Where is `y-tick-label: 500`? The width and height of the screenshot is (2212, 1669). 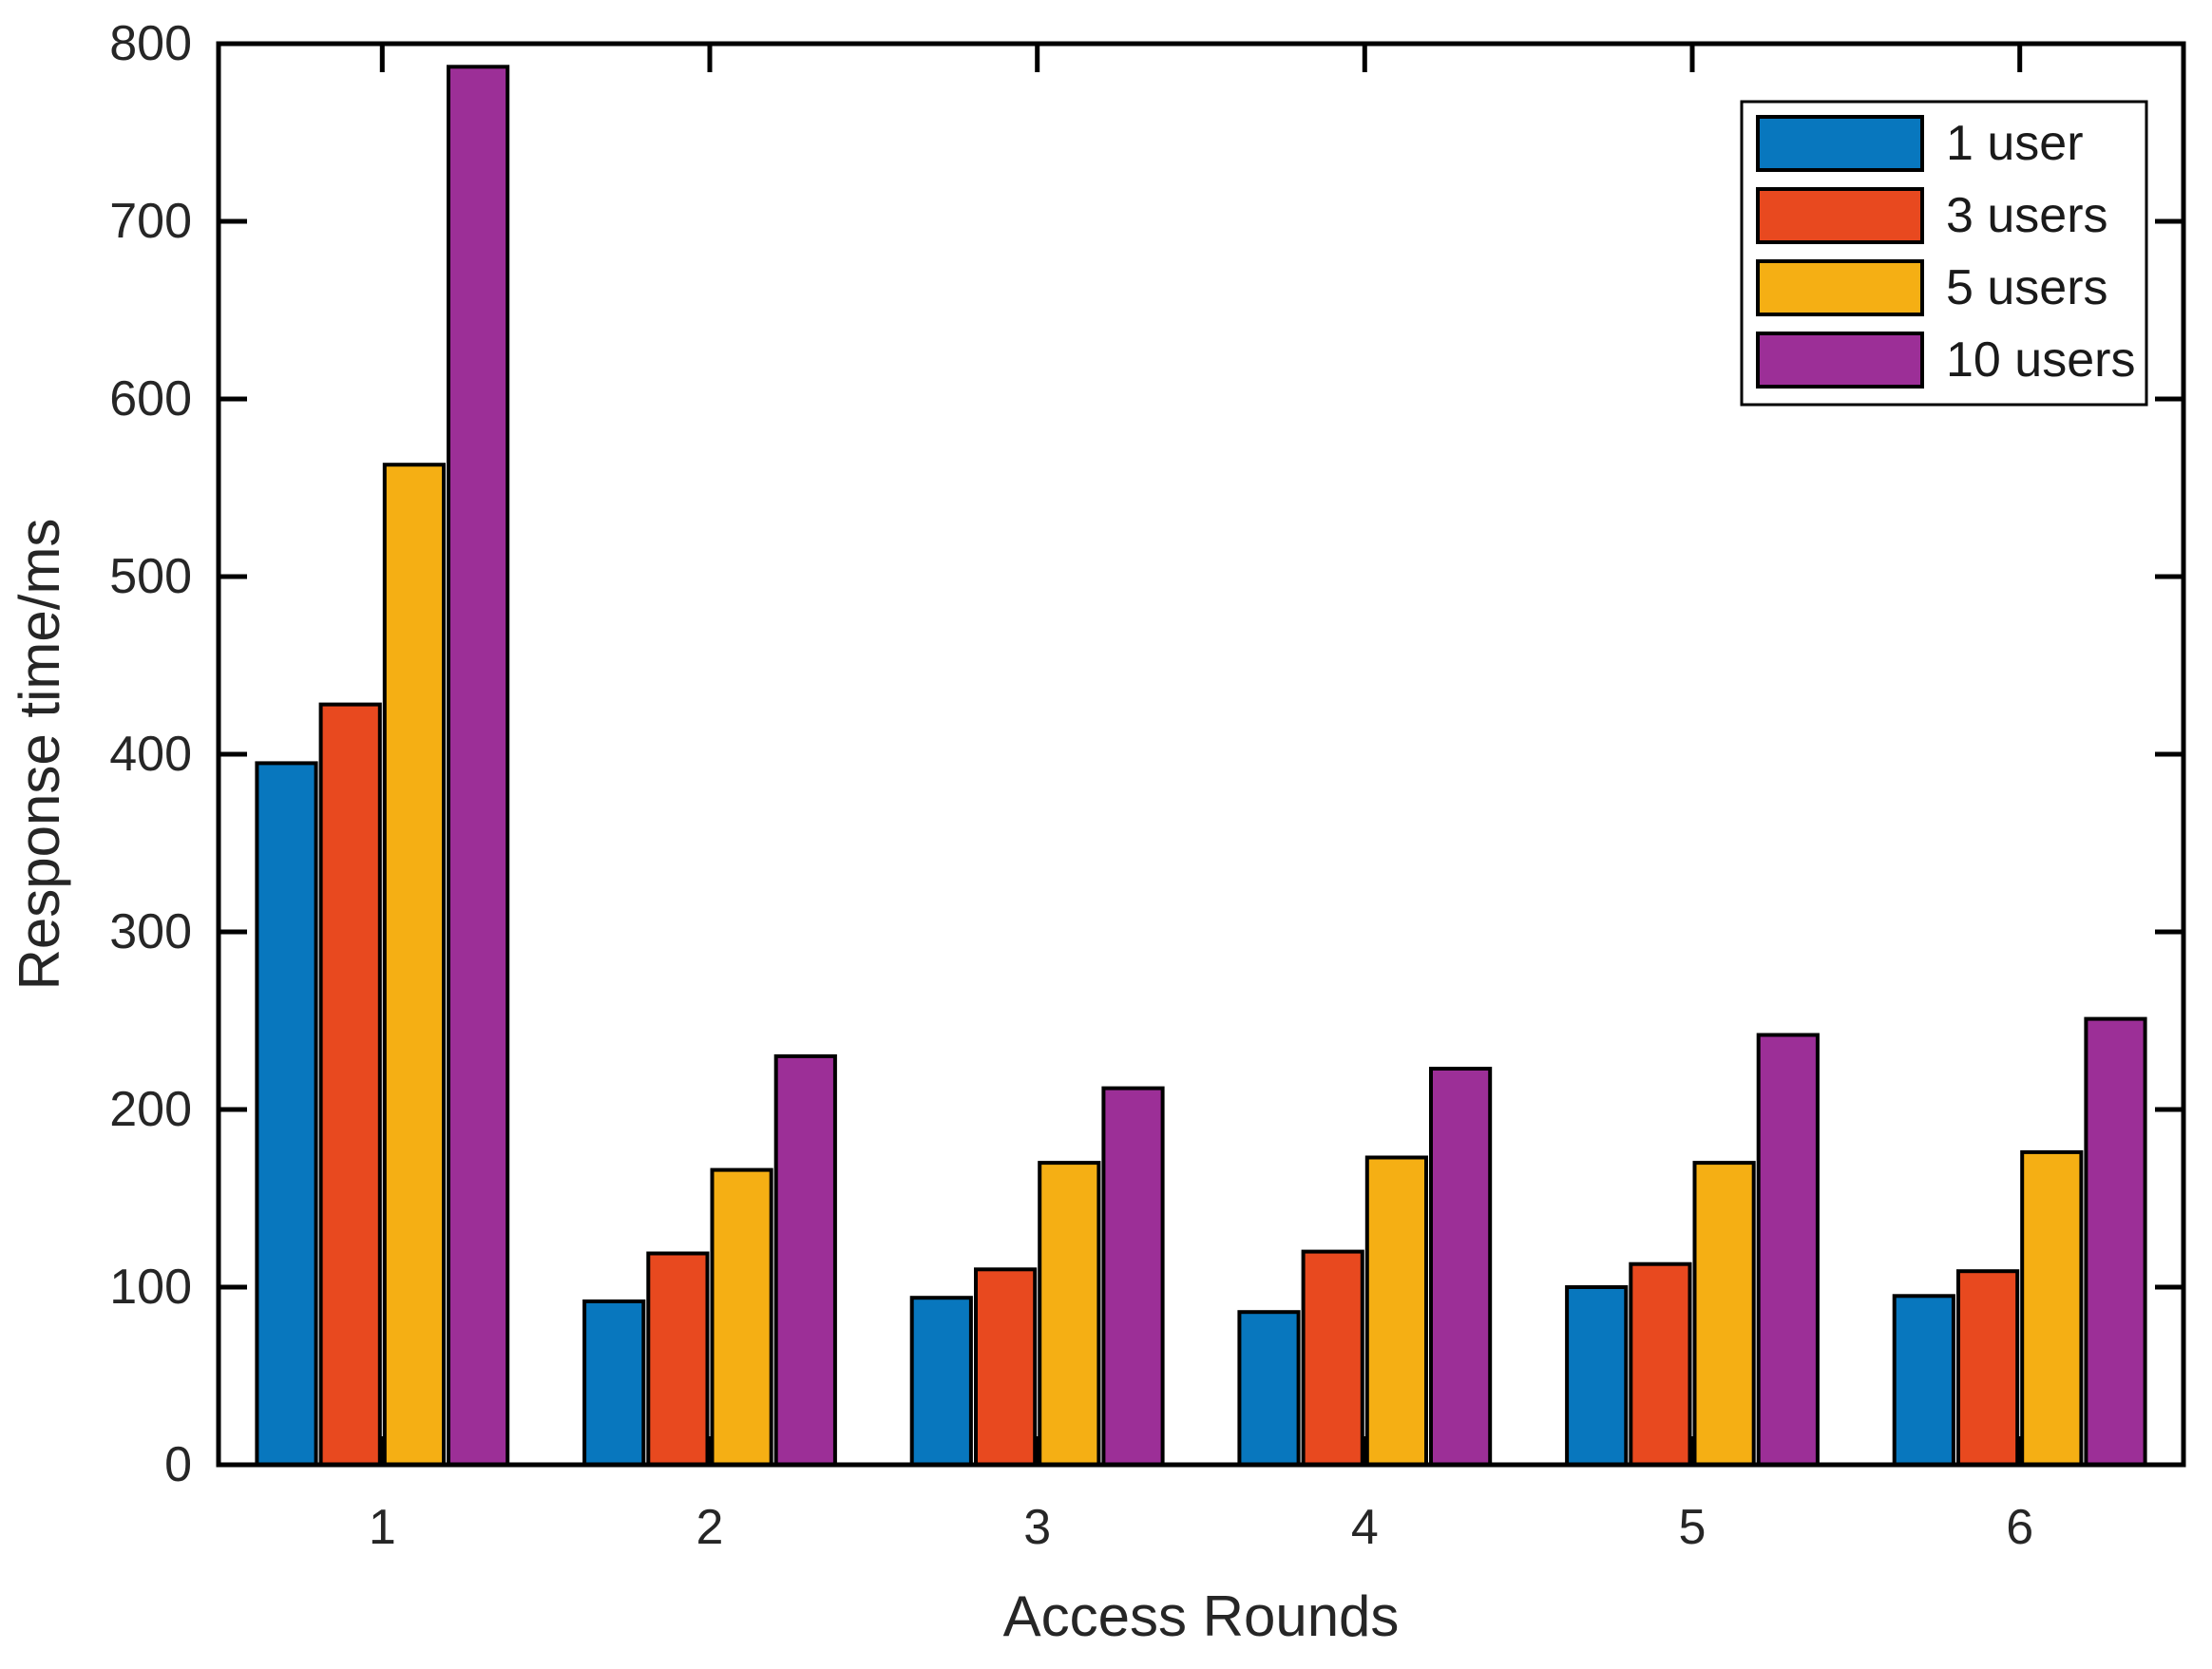
y-tick-label: 500 is located at coordinates (151, 576).